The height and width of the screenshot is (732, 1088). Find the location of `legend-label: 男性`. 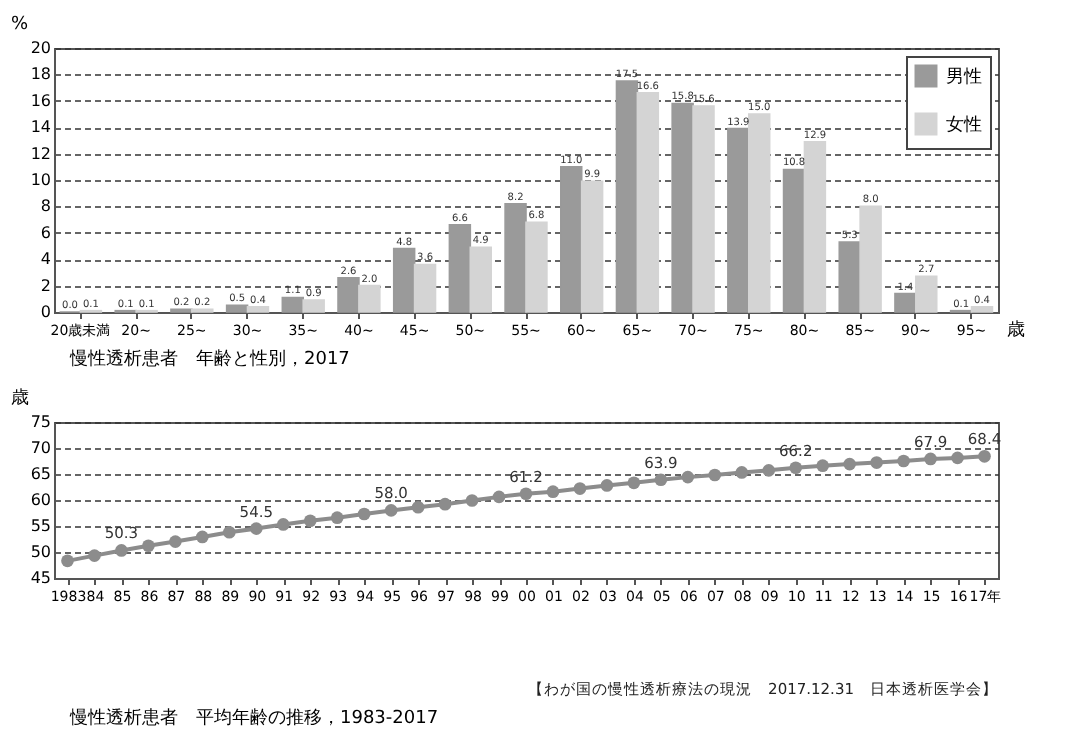

legend-label: 男性 is located at coordinates (964, 77).